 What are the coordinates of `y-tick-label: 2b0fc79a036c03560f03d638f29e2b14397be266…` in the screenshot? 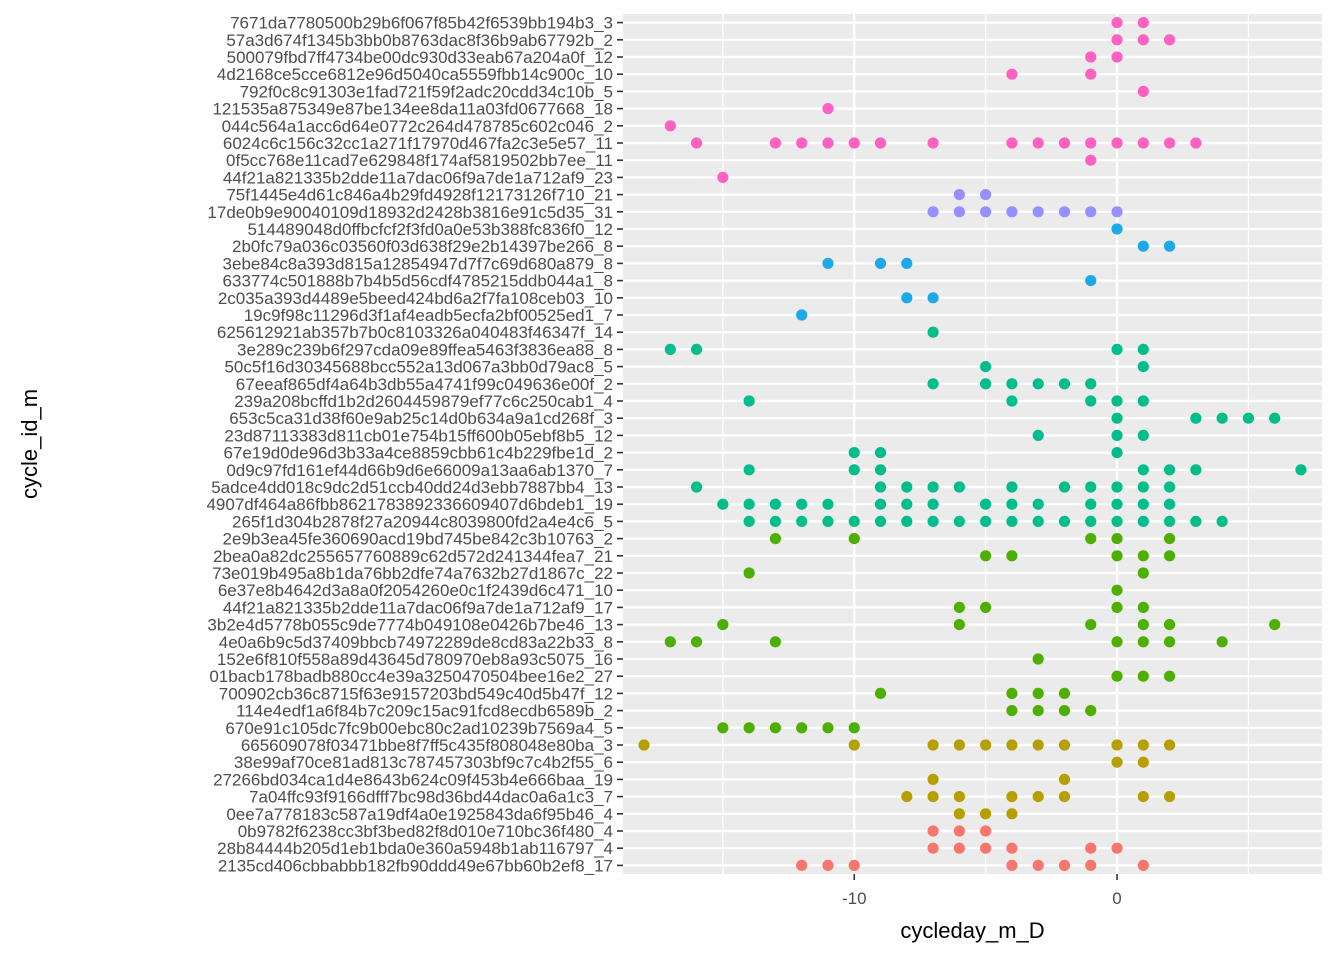 It's located at (422, 246).